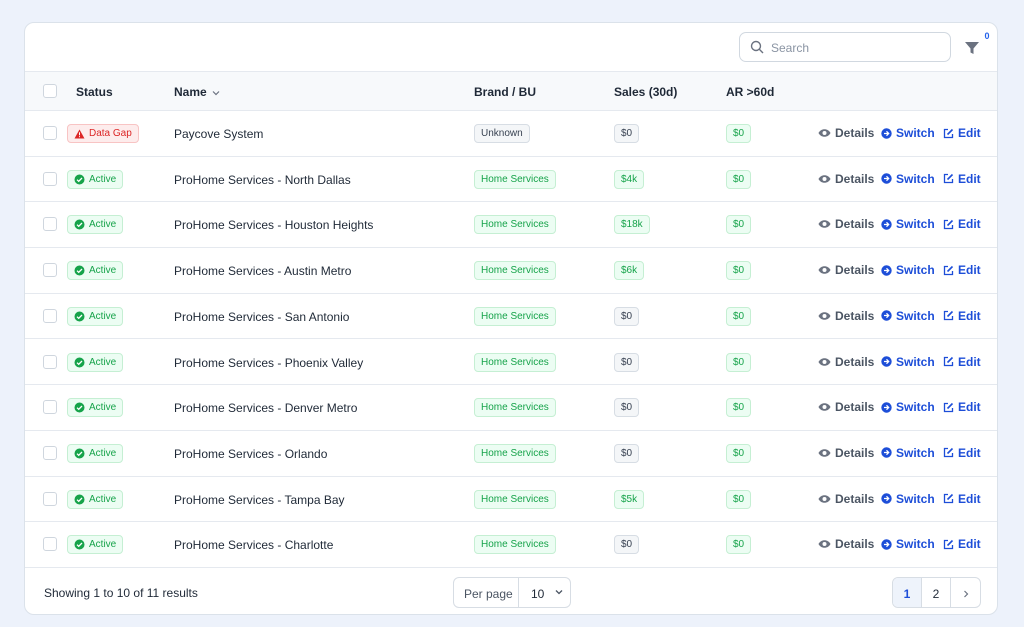  I want to click on page-button: 2, so click(936, 592).